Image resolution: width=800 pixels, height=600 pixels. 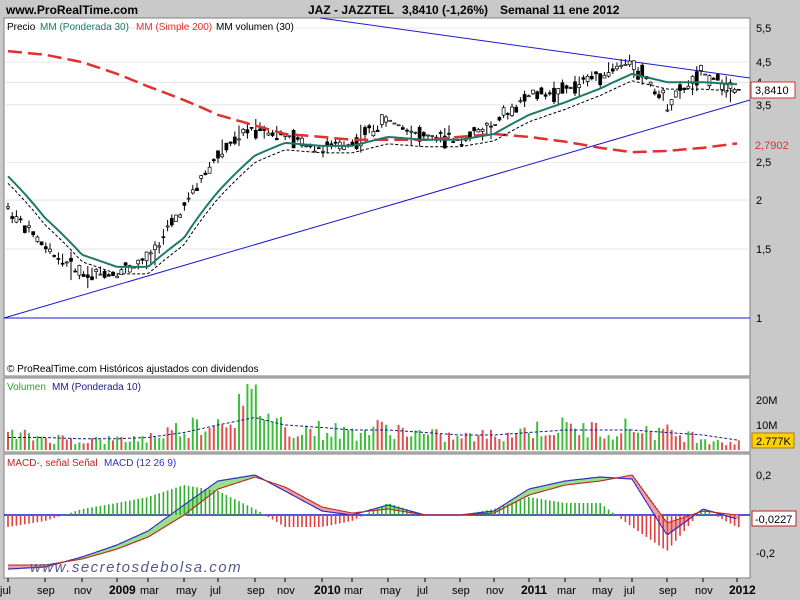 What do you see at coordinates (773, 520) in the screenshot?
I see `macd-badge-text: -0,0227` at bounding box center [773, 520].